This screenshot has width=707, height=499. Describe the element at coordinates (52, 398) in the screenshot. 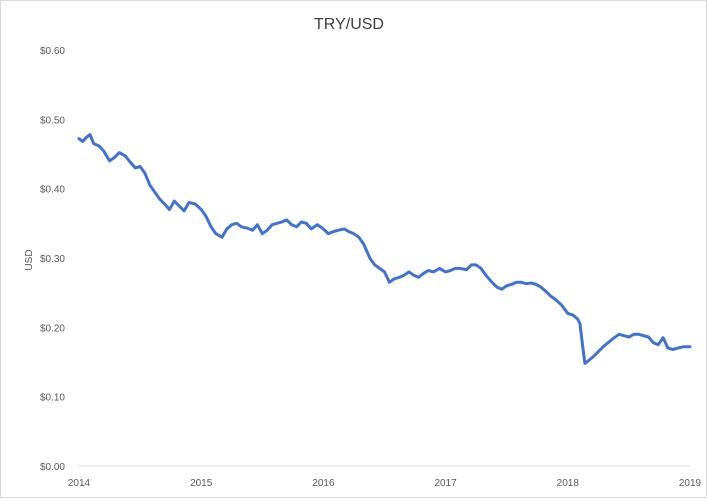

I see `y-tick-label: $0.10` at that location.